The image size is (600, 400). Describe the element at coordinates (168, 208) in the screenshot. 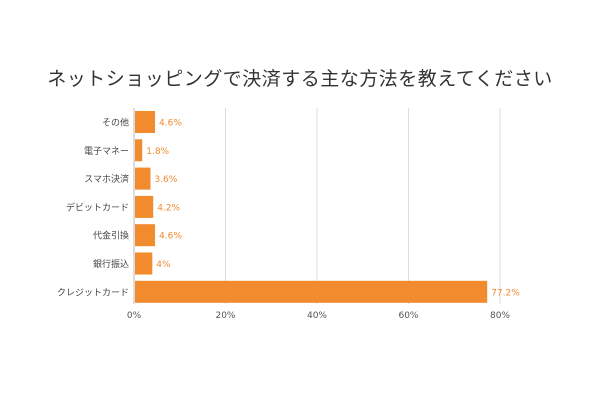

I see `value-label: 4.2%` at that location.